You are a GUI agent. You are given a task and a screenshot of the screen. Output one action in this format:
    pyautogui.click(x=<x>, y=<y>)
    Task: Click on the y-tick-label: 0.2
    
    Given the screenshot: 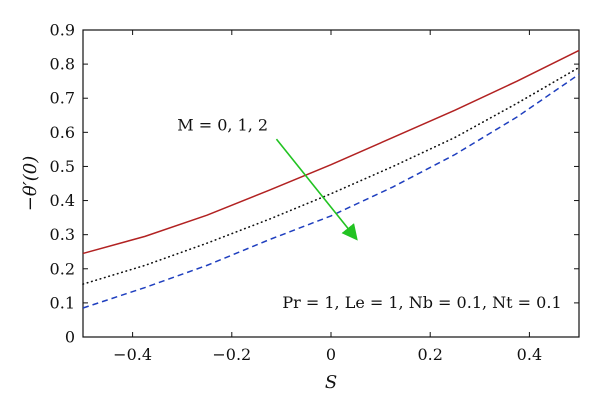 What is the action you would take?
    pyautogui.click(x=62, y=268)
    